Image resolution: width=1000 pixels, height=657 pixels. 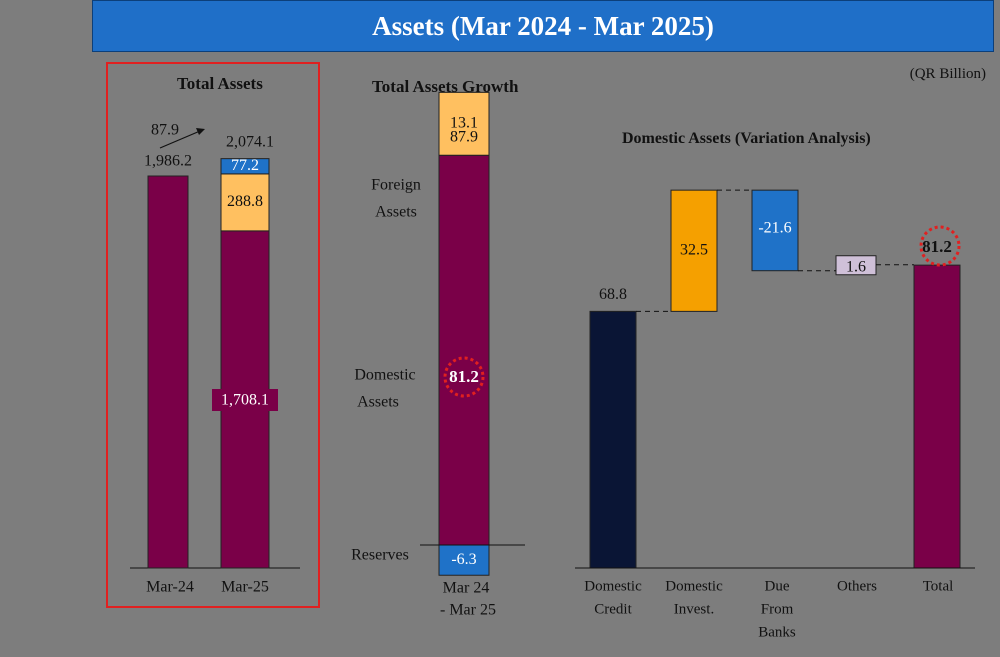 I want to click on growth-title: Total Assets Growth, so click(x=445, y=86).